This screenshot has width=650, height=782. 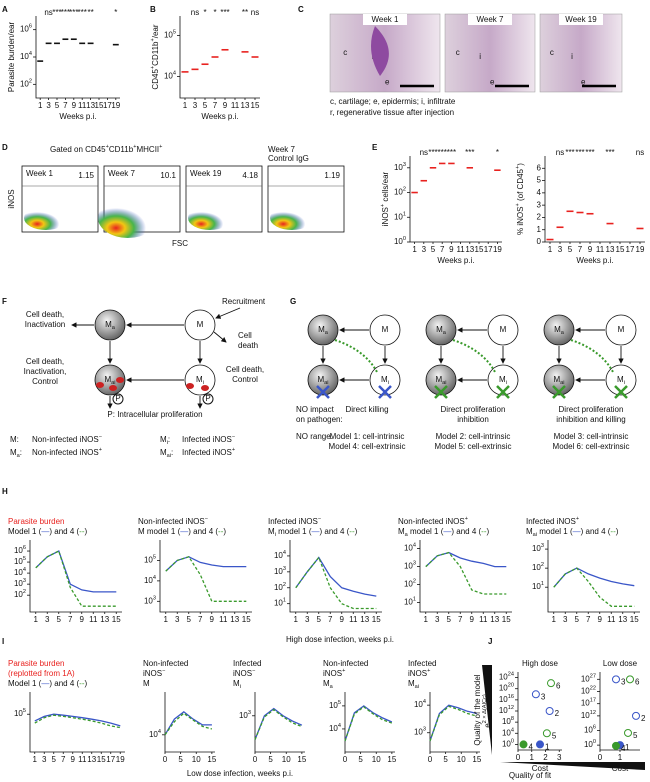 What do you see at coordinates (240, 773) in the screenshot?
I see `x-axis-label: Low dose infection, weeks p.i.` at bounding box center [240, 773].